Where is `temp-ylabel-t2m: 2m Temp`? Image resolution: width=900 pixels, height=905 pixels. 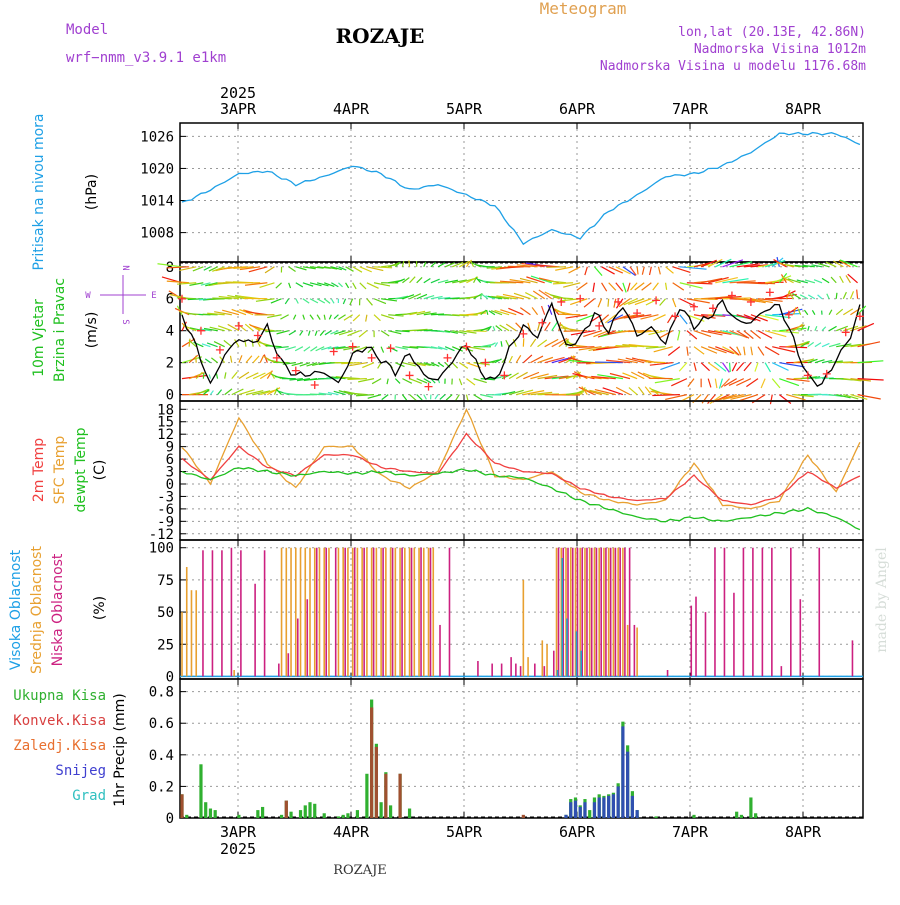
temp-ylabel-t2m: 2m Temp is located at coordinates (39, 470).